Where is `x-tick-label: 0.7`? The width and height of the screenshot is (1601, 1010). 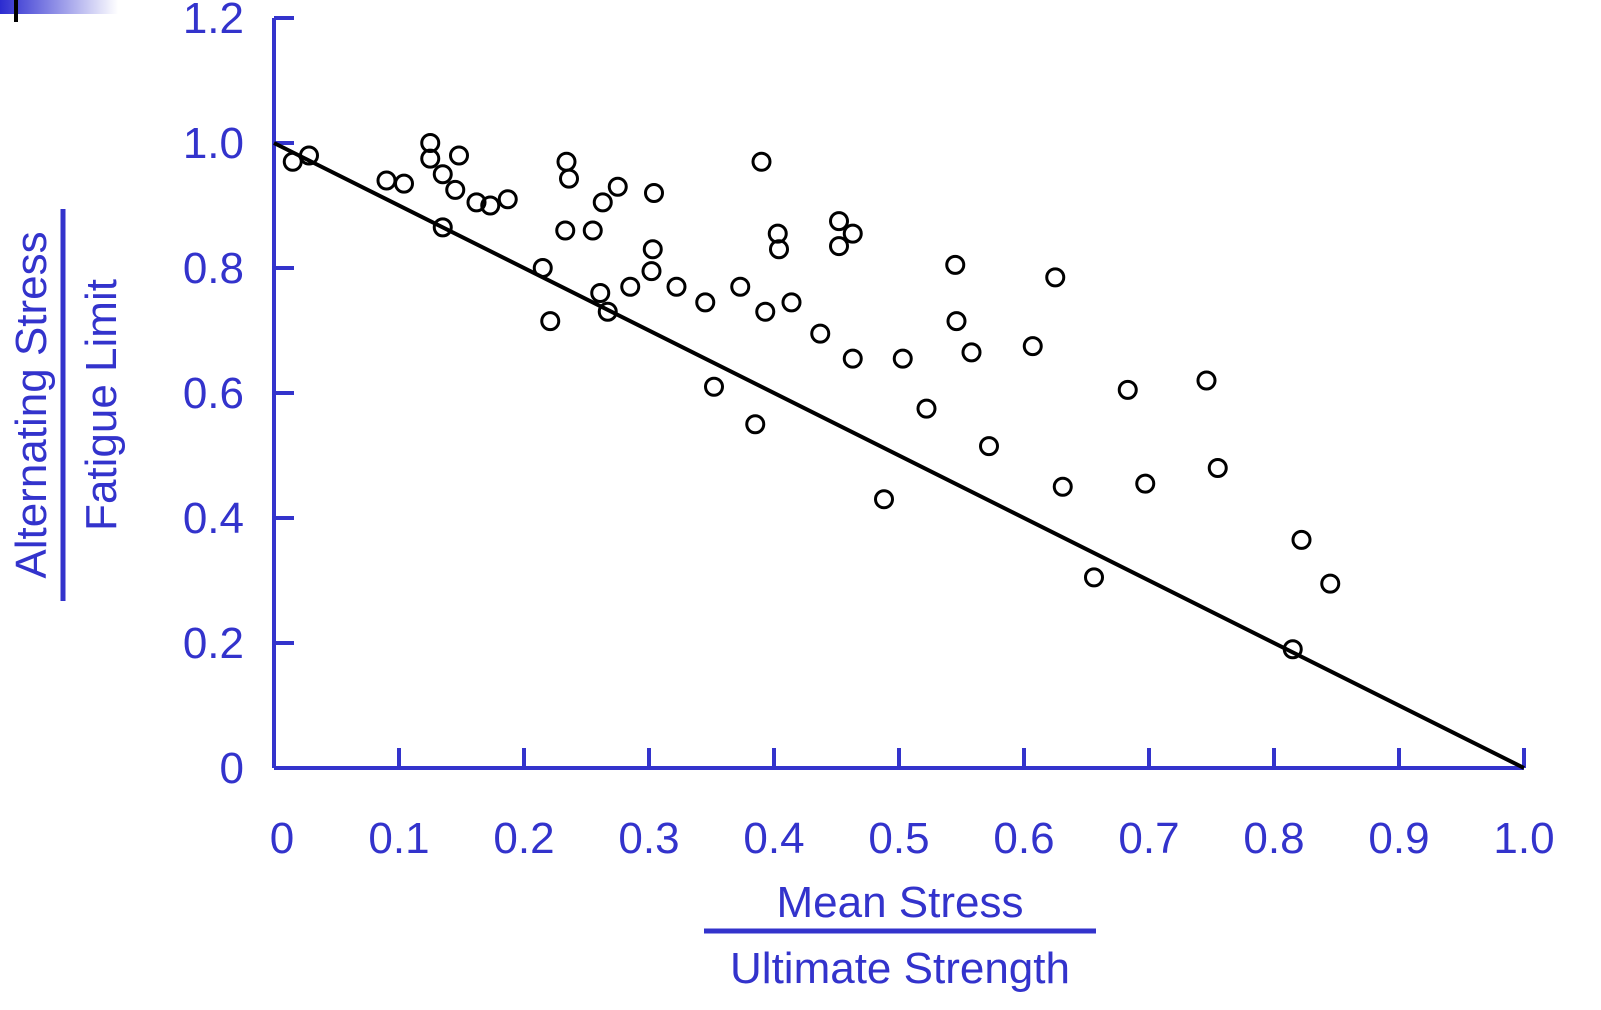 x-tick-label: 0.7 is located at coordinates (1148, 838).